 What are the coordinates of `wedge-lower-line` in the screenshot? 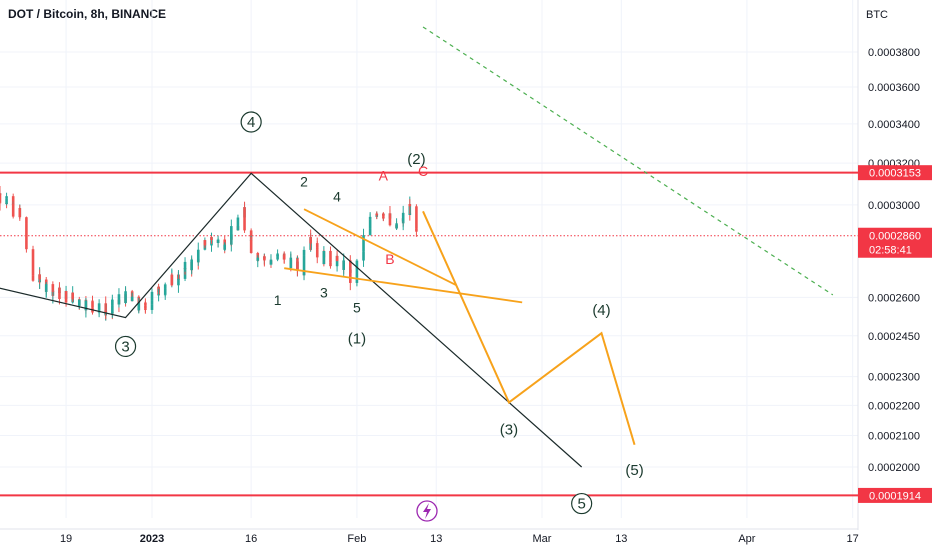 It's located at (403, 285).